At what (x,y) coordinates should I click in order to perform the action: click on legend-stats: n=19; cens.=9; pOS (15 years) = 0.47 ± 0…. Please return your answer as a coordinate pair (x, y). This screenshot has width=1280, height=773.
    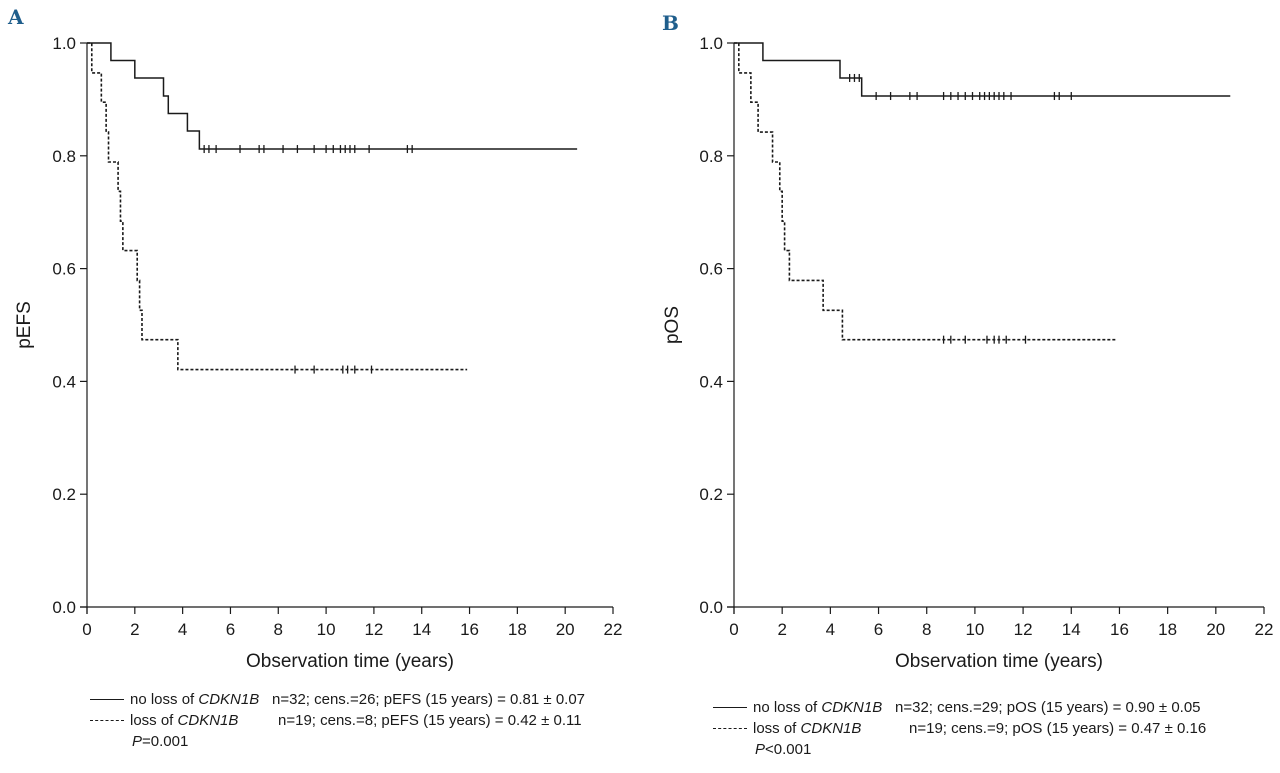
    Looking at the image, I should click on (1058, 728).